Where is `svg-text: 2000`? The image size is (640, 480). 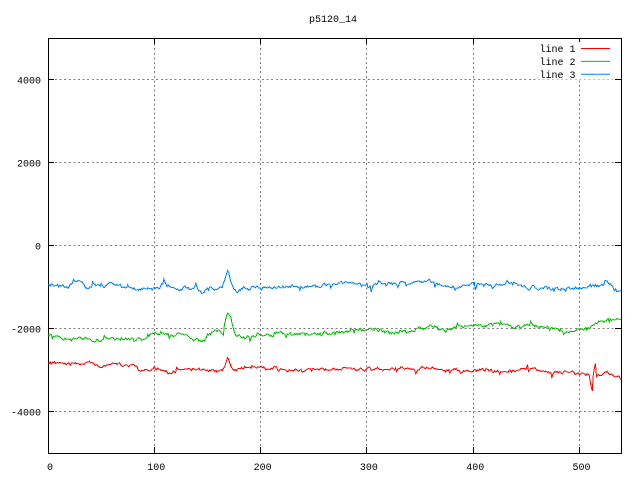
svg-text: 2000 is located at coordinates (29, 165).